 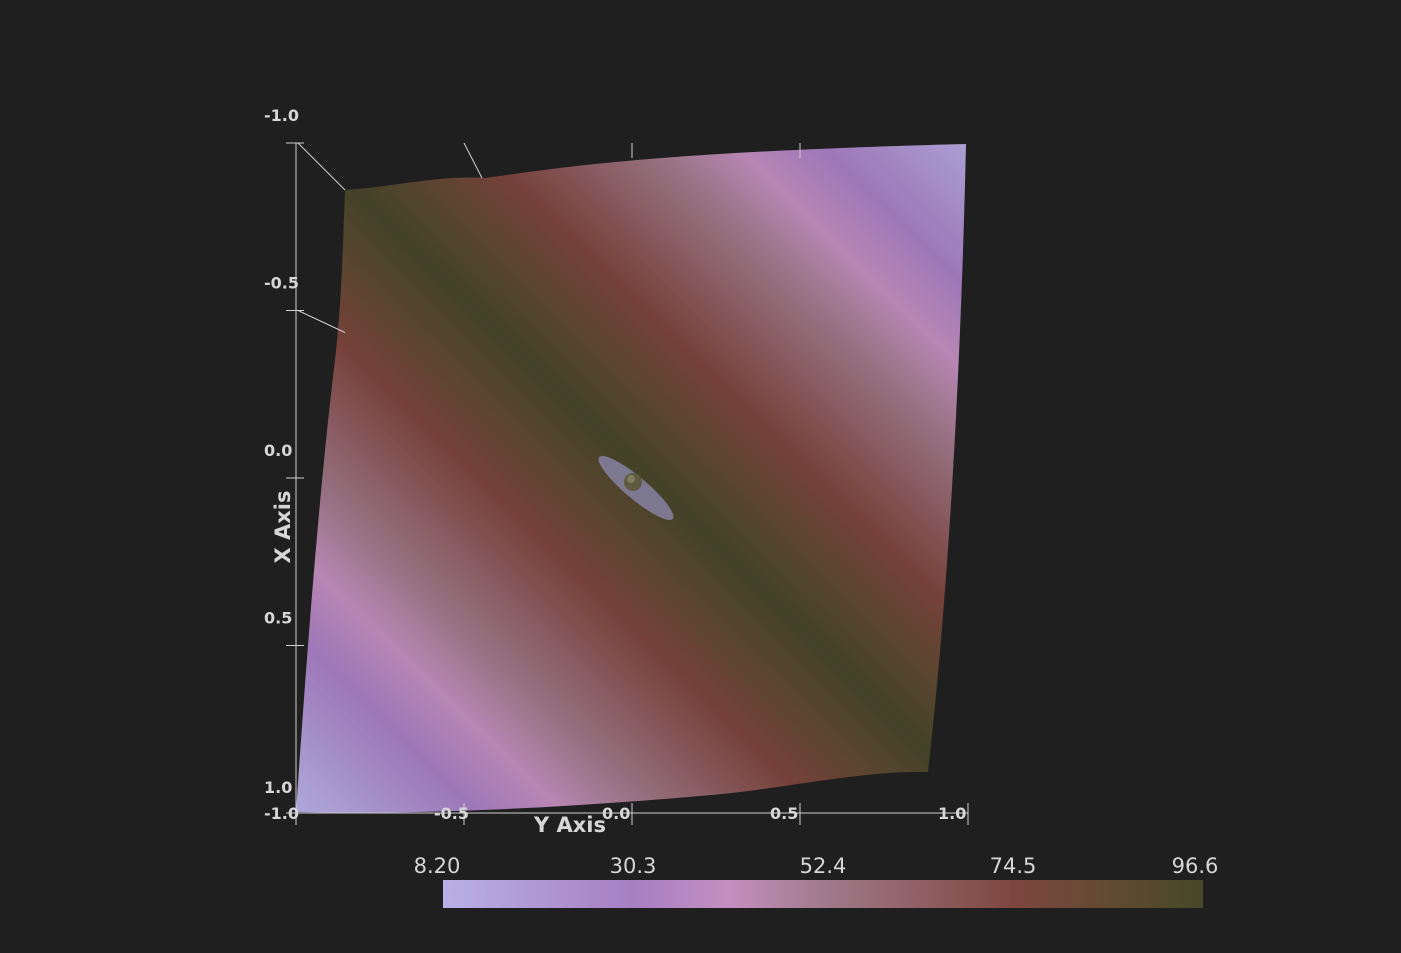 I want to click on x-axis-tick-label: 0.0, so click(x=278, y=450).